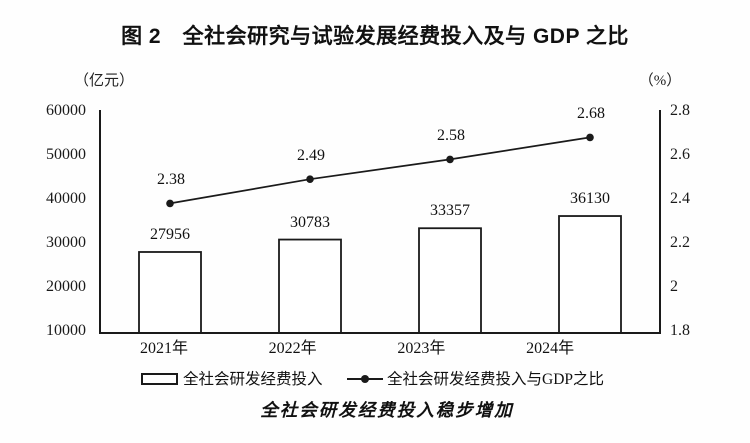 The image size is (750, 443). I want to click on x-axis-label: 2024年, so click(550, 348).